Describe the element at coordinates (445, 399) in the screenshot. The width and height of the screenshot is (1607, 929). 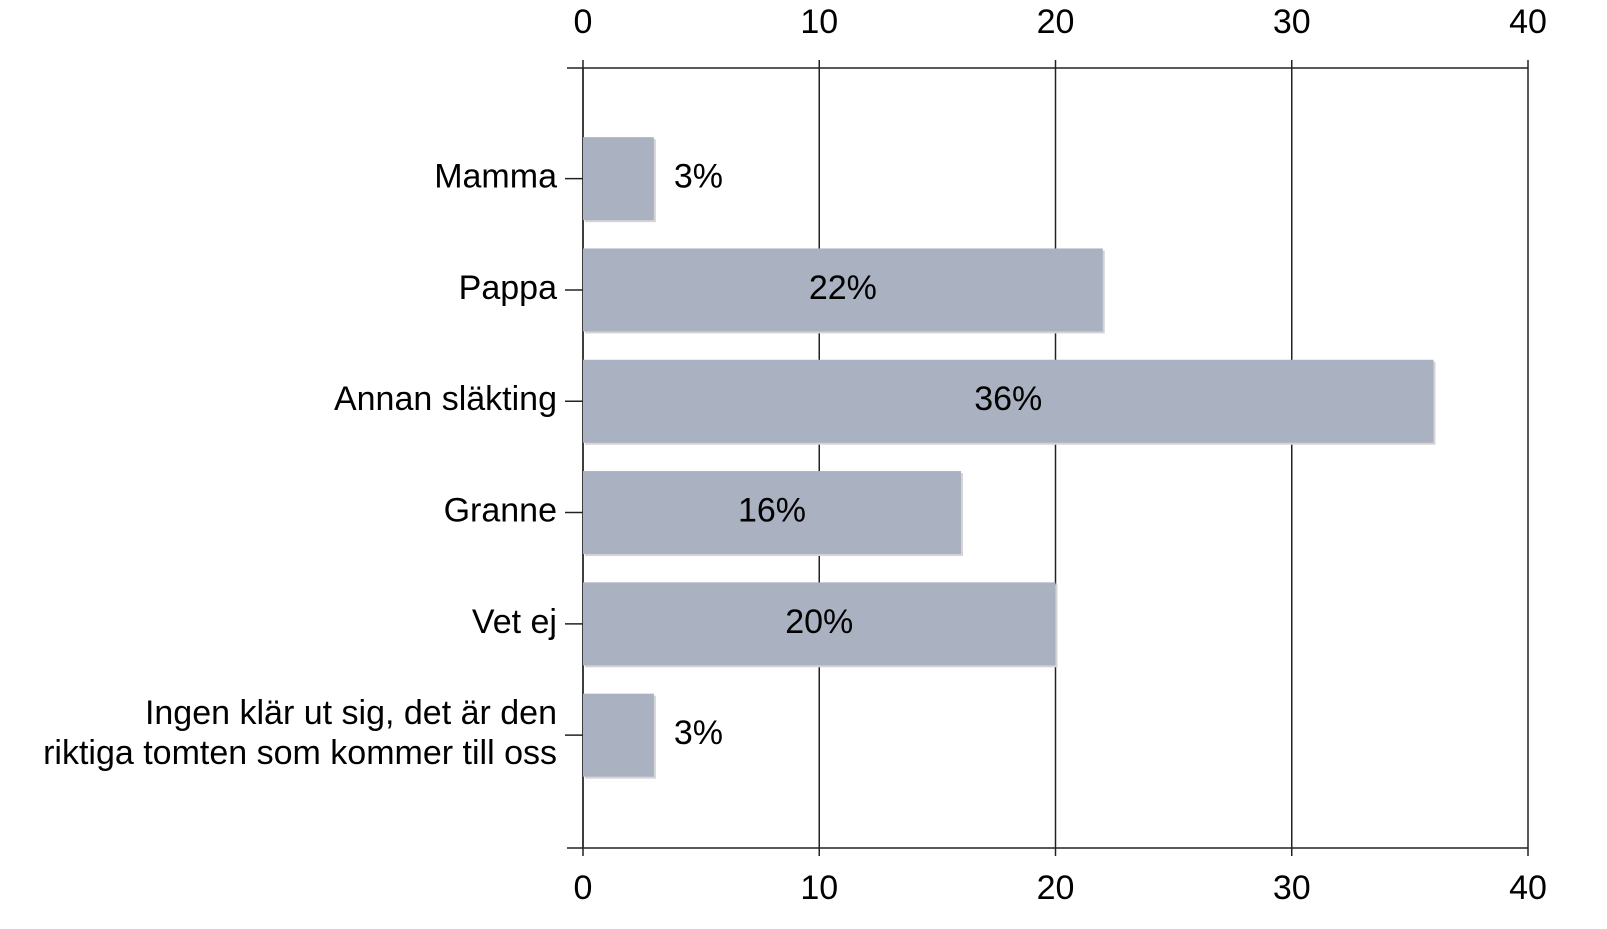
I see `y-tick-label: Annan släkting` at that location.